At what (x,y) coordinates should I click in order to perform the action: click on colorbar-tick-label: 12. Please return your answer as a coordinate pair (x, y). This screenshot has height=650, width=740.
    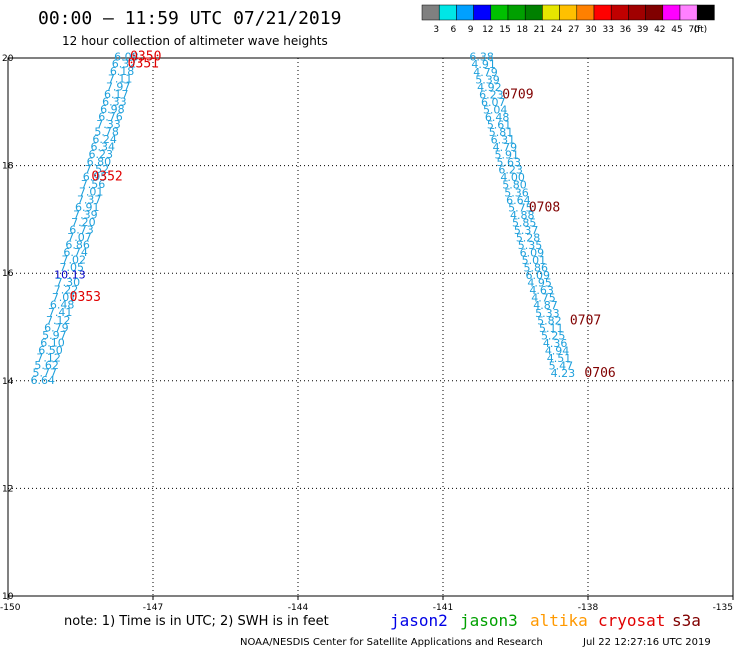
    Looking at the image, I should click on (487, 30).